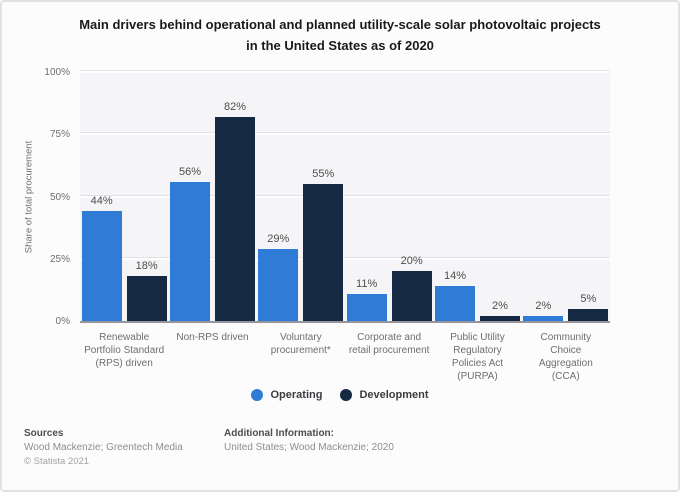  I want to click on bar-value-label: 55%, so click(323, 174).